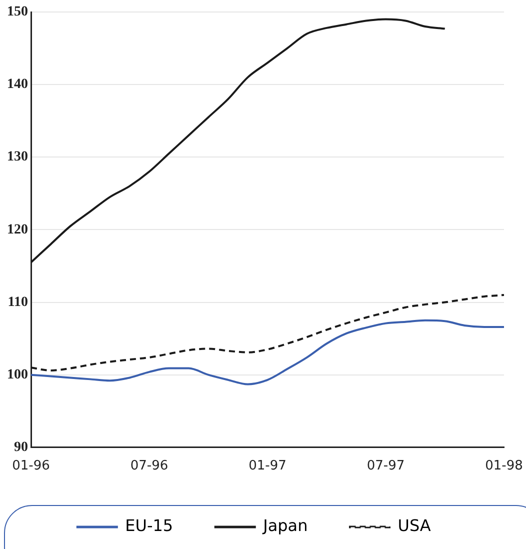  Describe the element at coordinates (504, 466) in the screenshot. I see `x-tick-label: 01-98` at that location.